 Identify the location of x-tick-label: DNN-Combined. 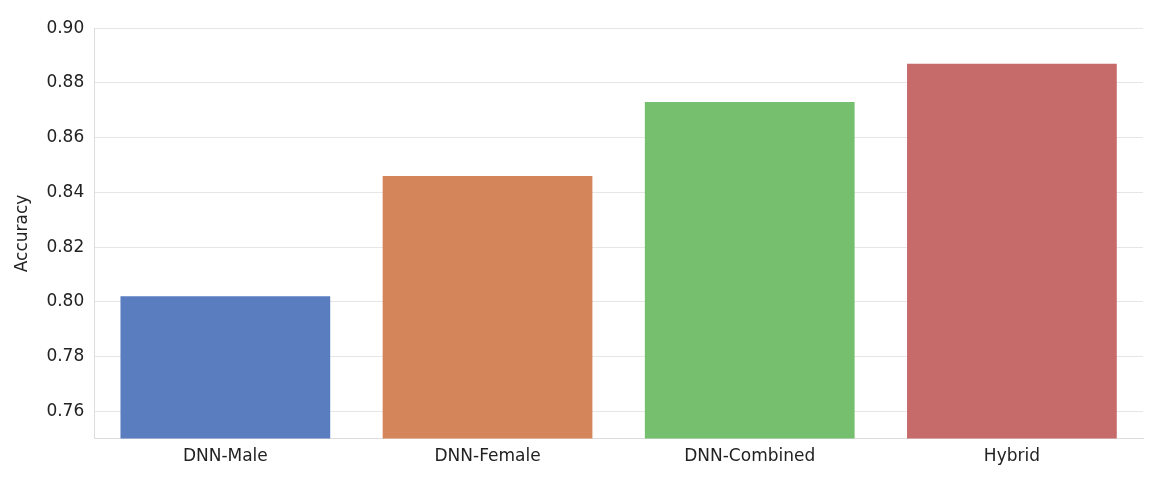
(750, 455).